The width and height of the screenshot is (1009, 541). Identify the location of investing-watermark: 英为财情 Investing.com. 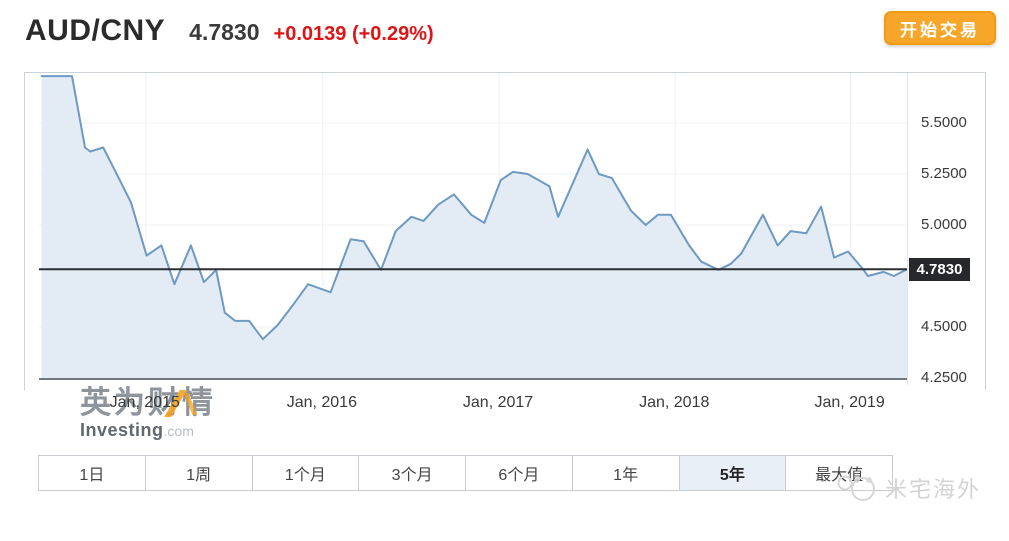
(148, 413).